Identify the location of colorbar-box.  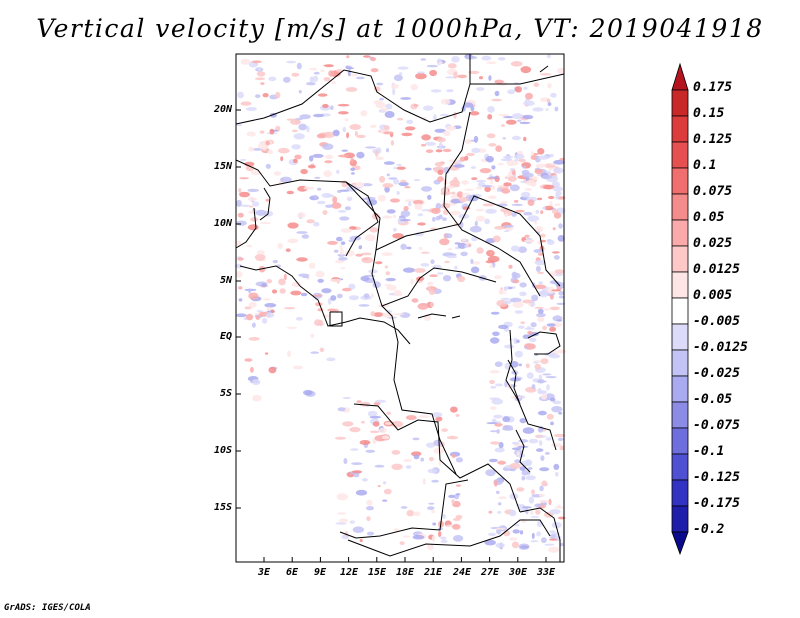
(680, 493).